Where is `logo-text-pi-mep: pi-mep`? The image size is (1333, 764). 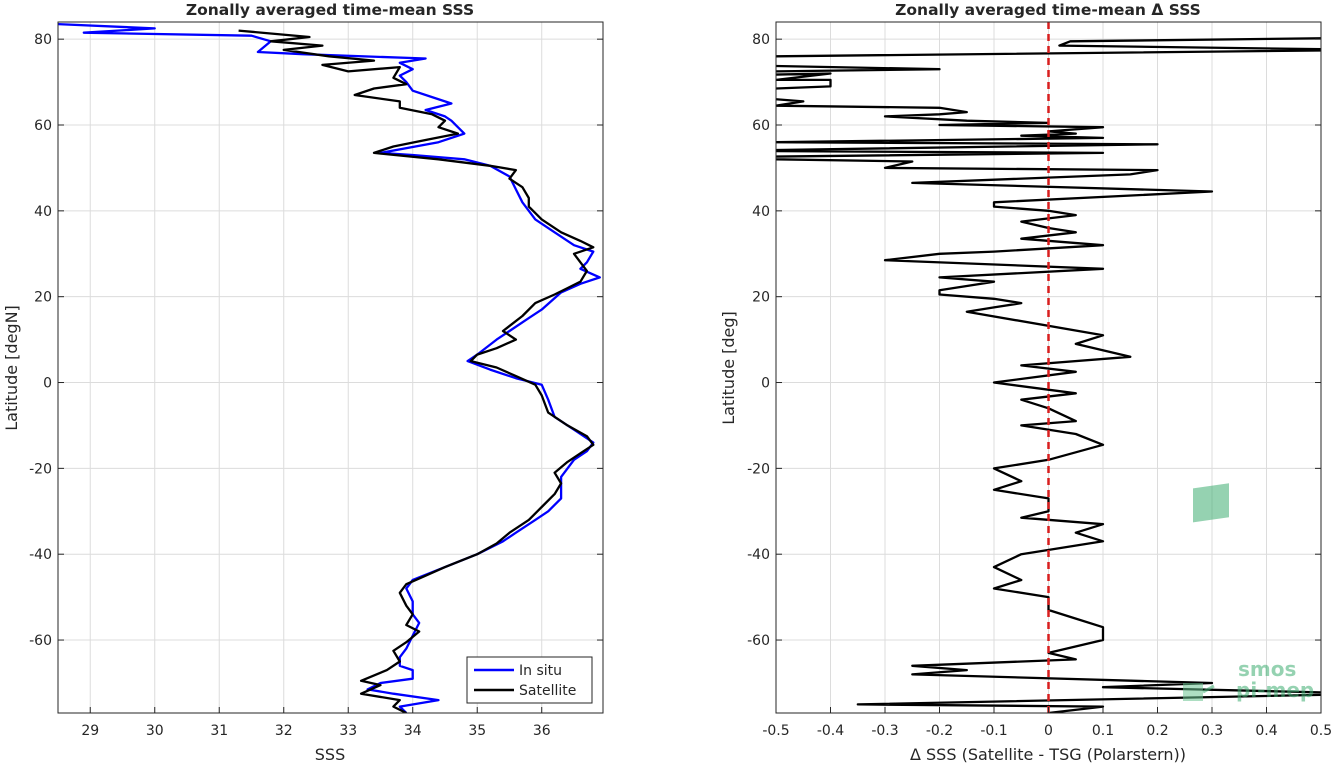 logo-text-pi-mep: pi-mep is located at coordinates (1275, 690).